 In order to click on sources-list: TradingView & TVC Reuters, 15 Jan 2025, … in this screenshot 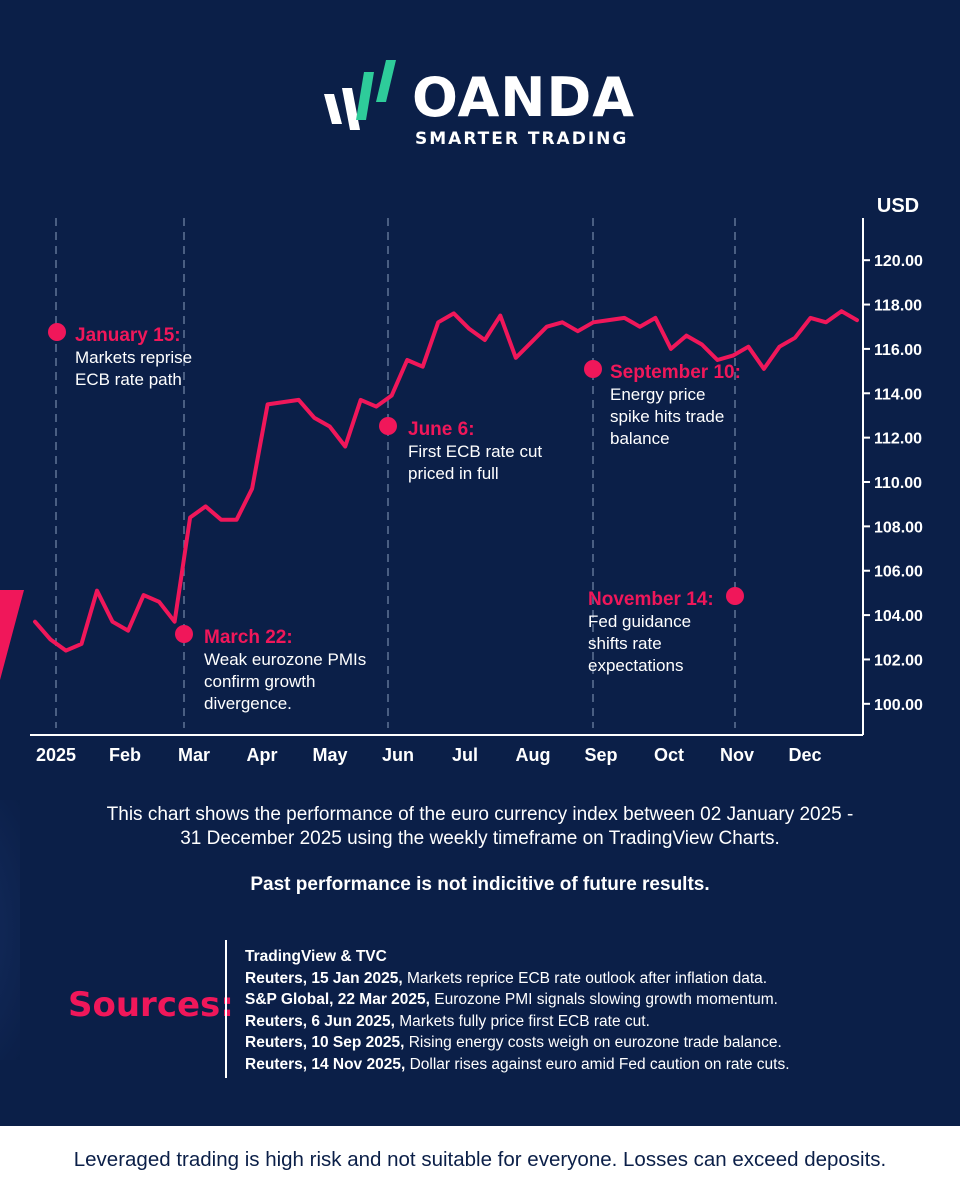, I will do `click(595, 1011)`.